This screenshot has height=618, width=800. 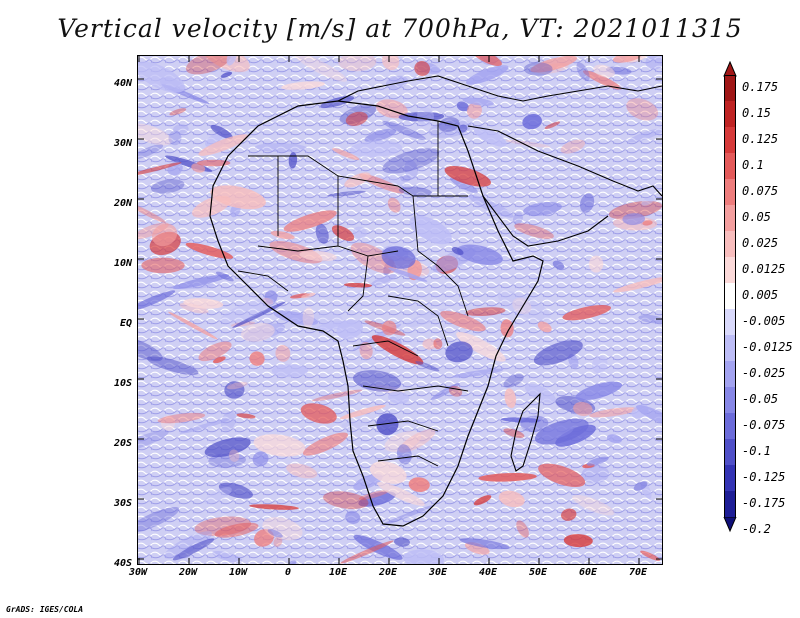 I want to click on lon-tick-label: 70E, so click(x=638, y=572).